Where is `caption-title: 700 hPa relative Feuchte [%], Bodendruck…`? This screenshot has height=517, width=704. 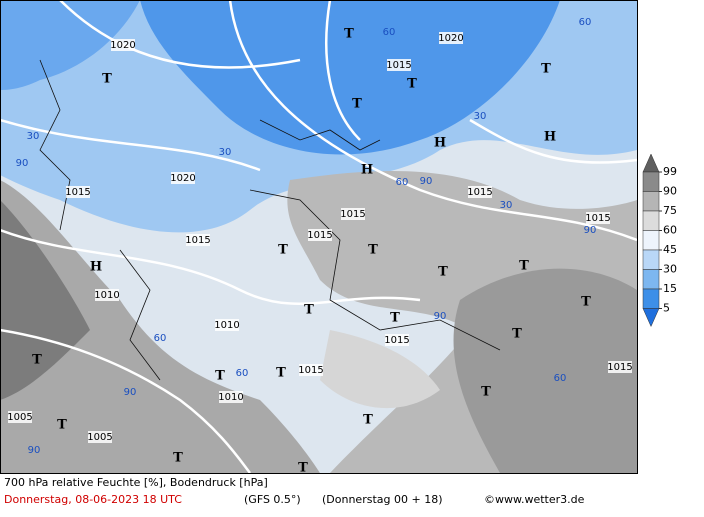 caption-title: 700 hPa relative Feuchte [%], Bodendruck… is located at coordinates (136, 482).